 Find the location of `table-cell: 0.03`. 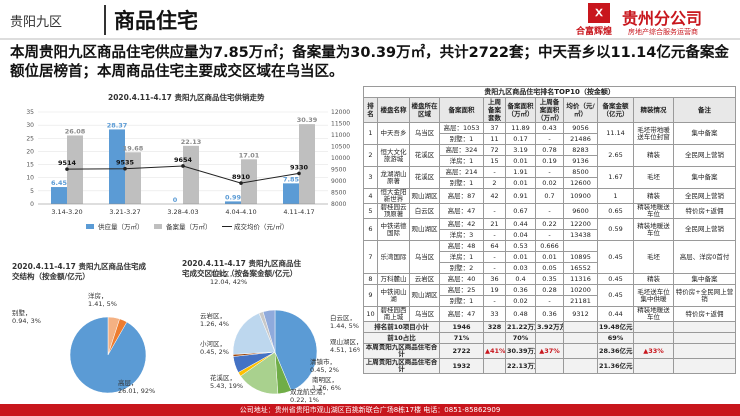

table-cell: 0.03 is located at coordinates (520, 268).